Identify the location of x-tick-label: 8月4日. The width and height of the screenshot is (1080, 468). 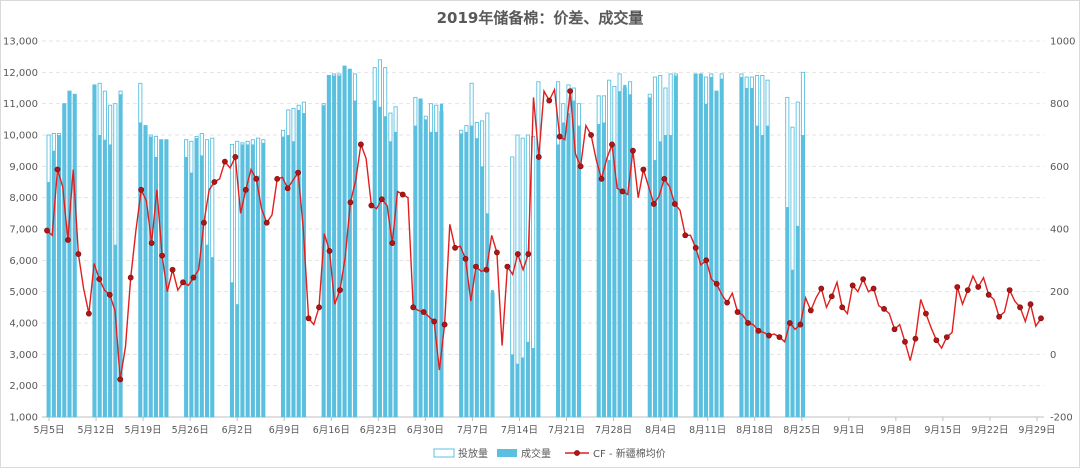
(660, 430).